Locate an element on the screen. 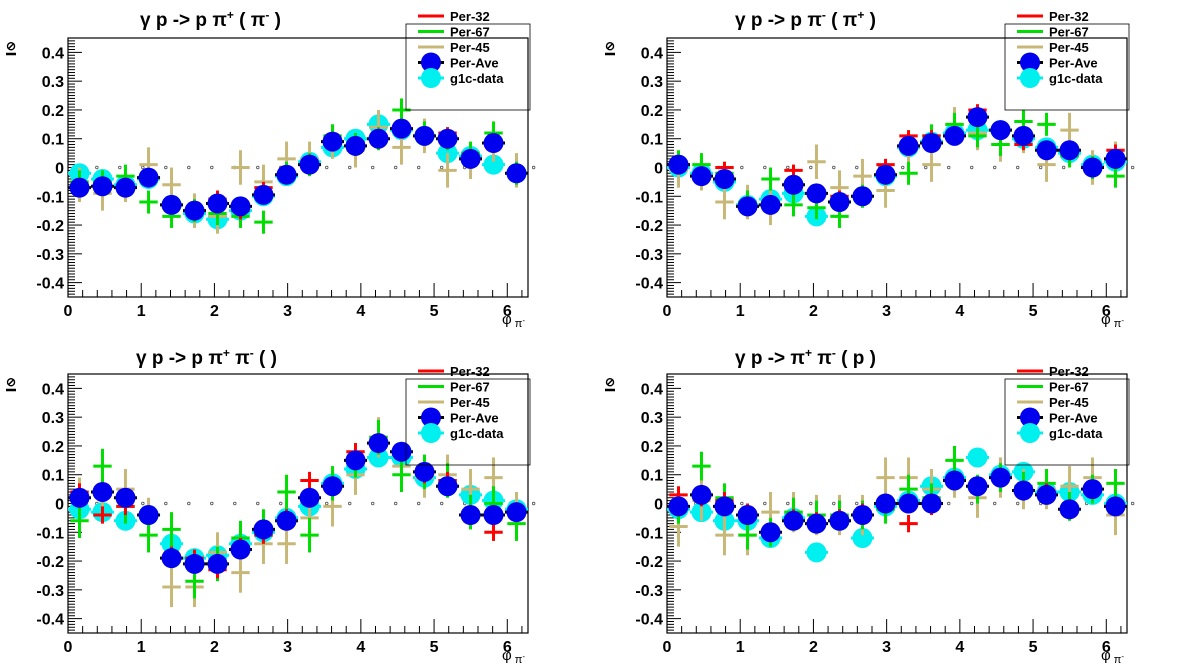 The width and height of the screenshot is (1196, 672). y-axis-label-symbol: ⊘ is located at coordinates (11, 382).